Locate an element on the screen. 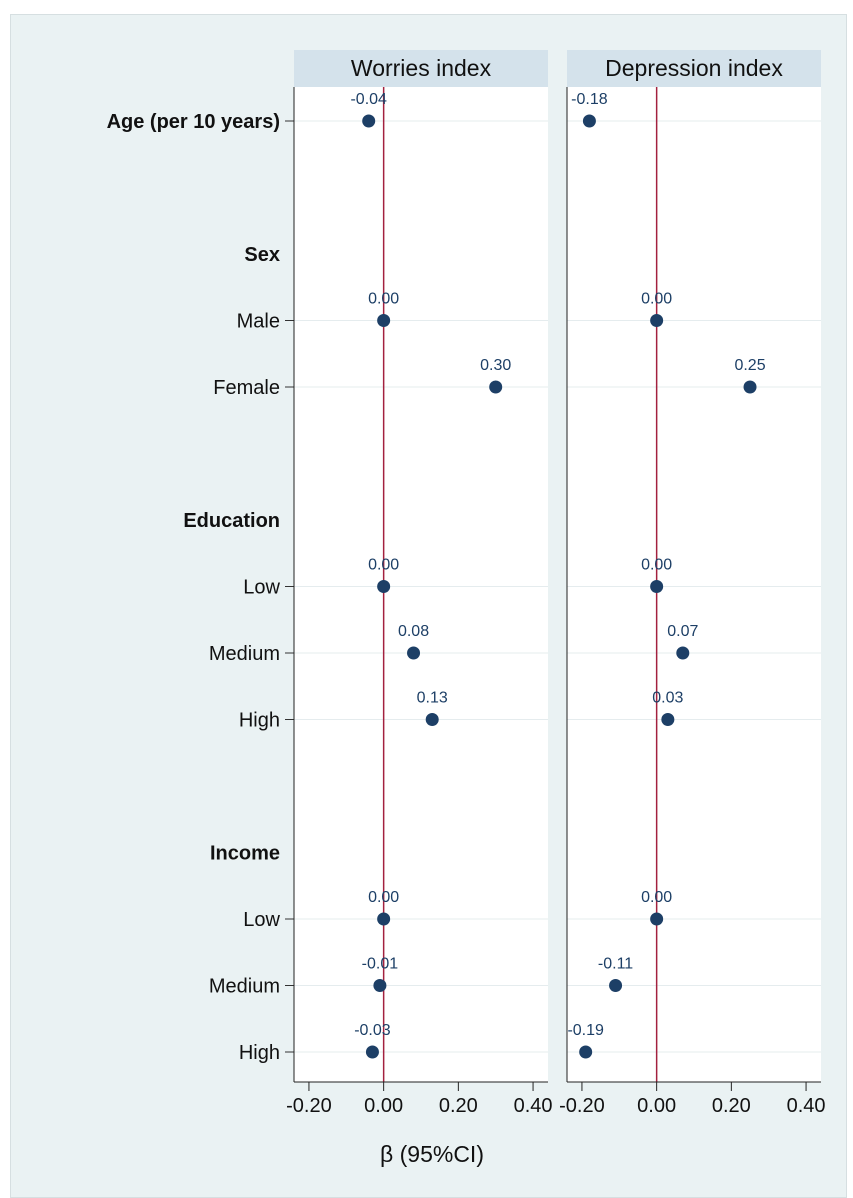 This screenshot has width=853, height=1198. row-heading: Income is located at coordinates (245, 854).